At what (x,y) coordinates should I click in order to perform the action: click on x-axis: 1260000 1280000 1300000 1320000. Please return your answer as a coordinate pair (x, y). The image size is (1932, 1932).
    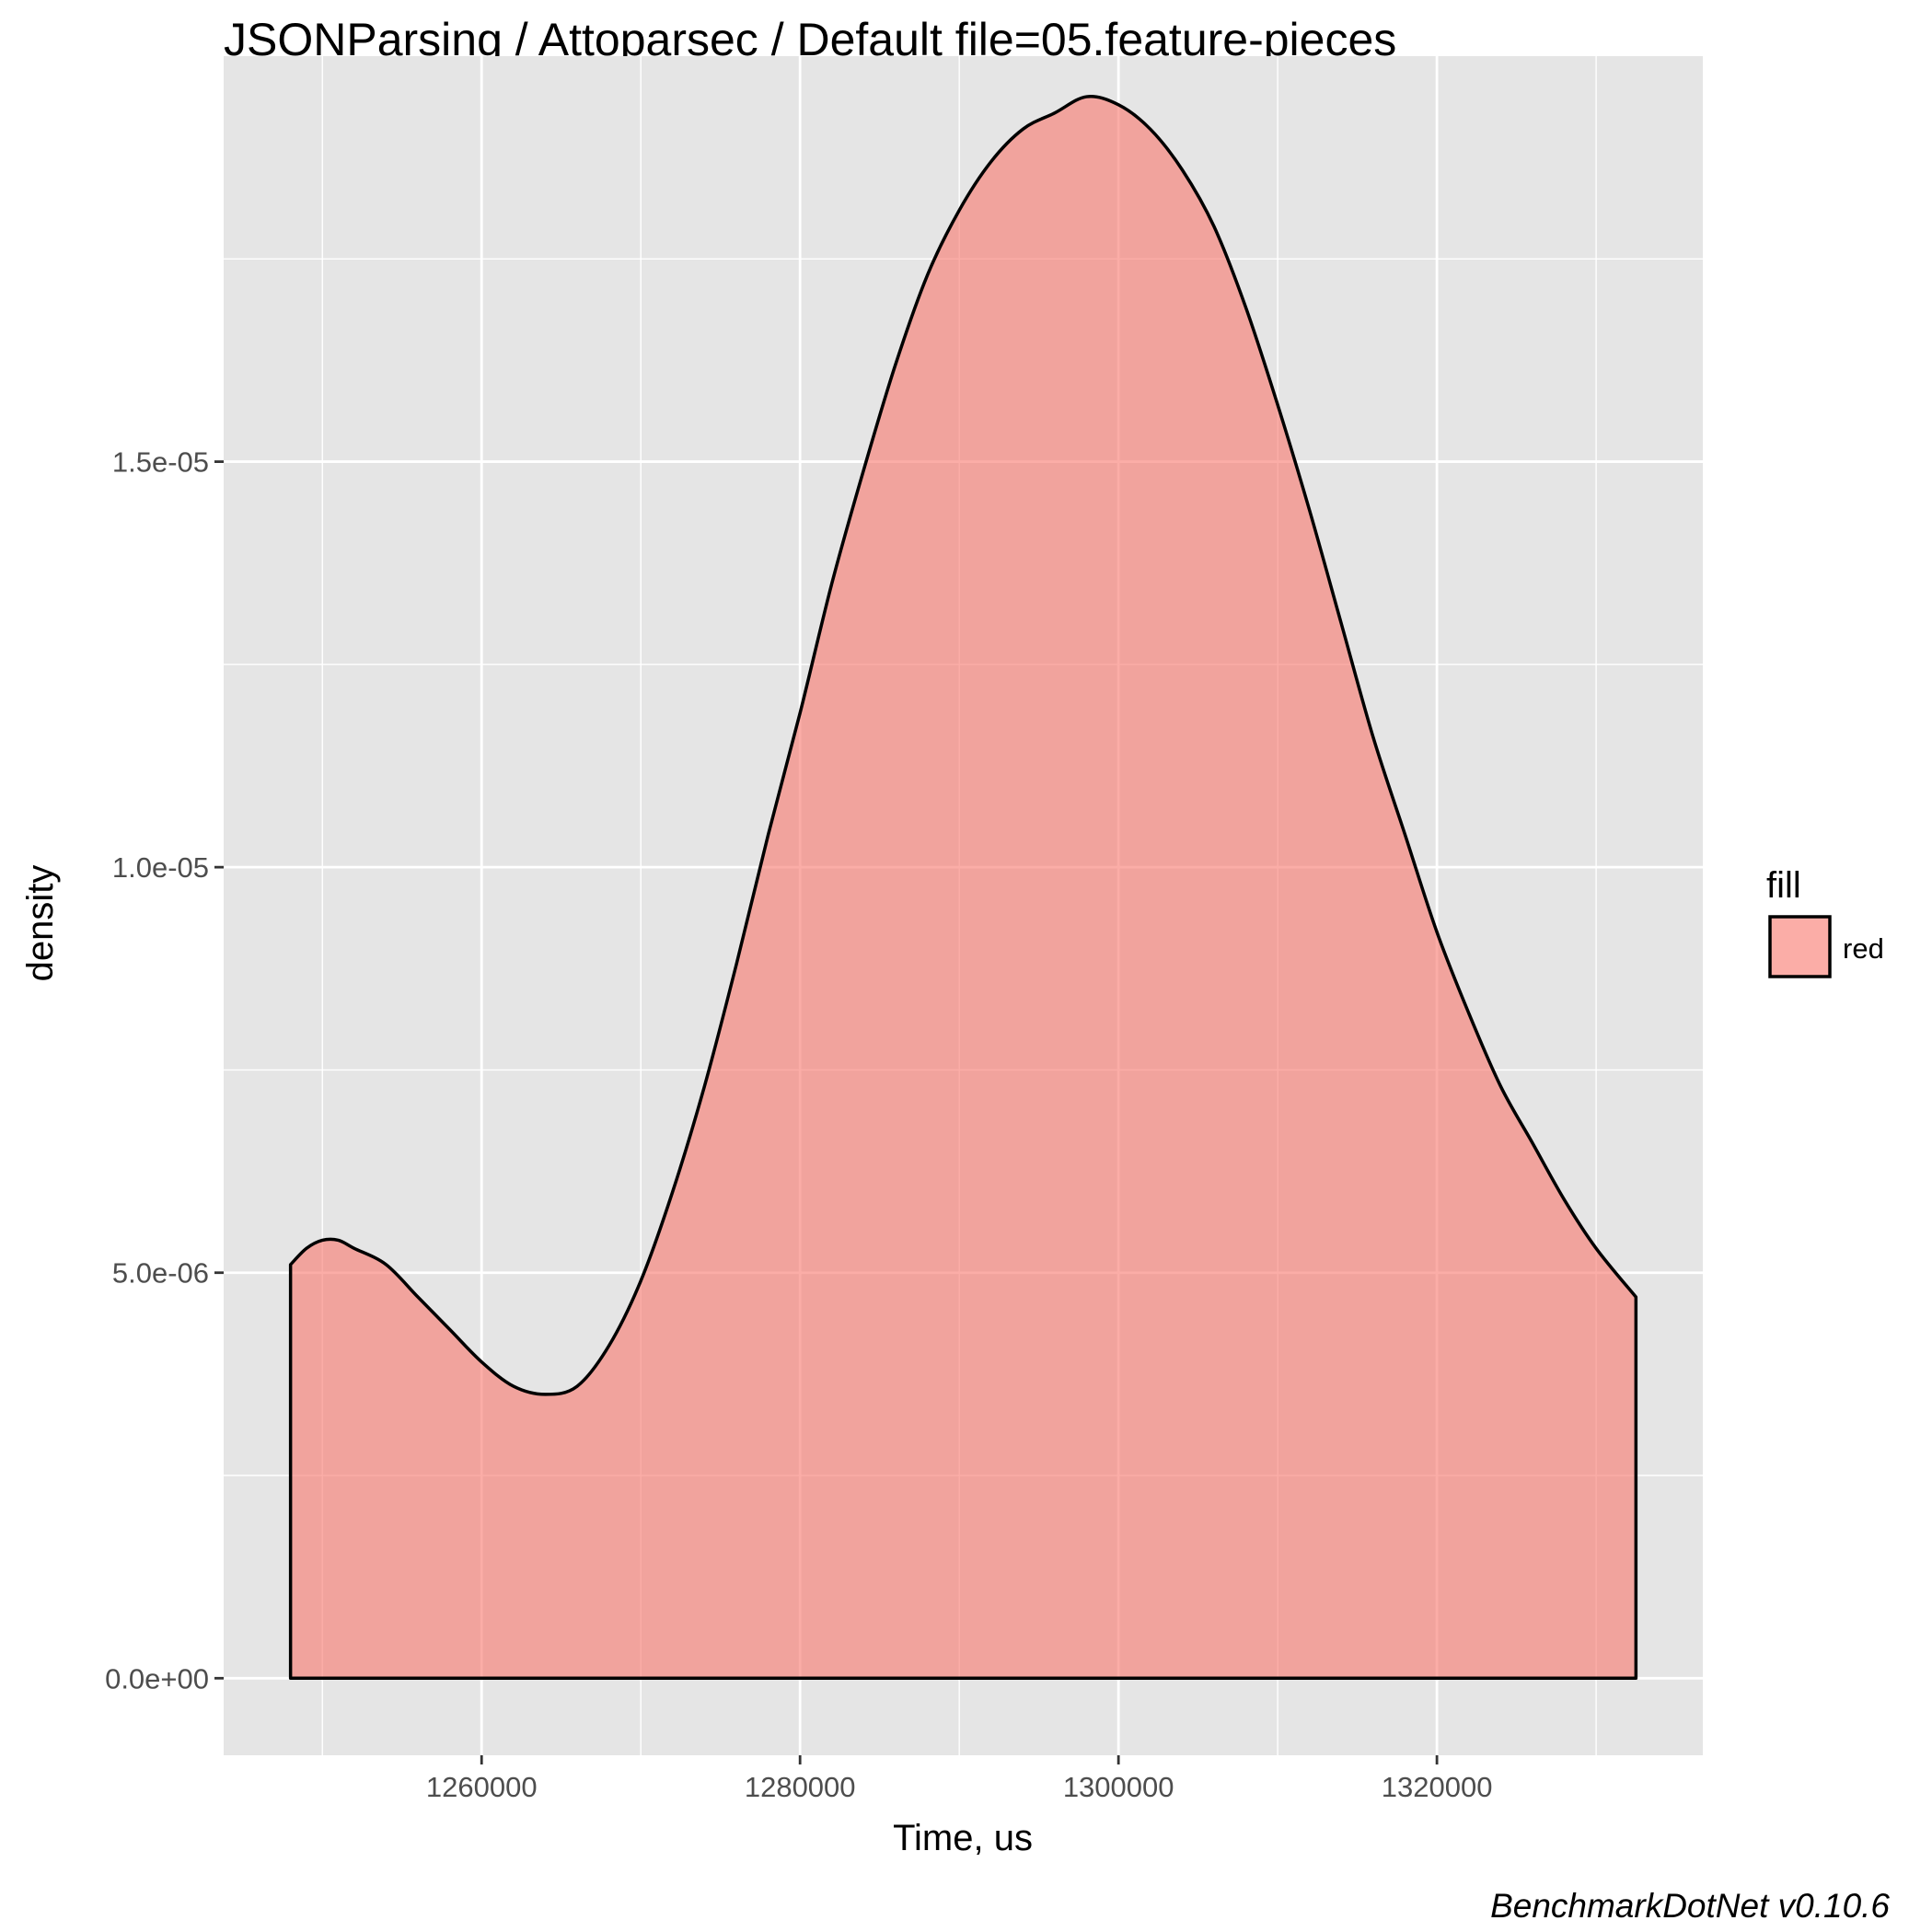
    Looking at the image, I should click on (959, 1779).